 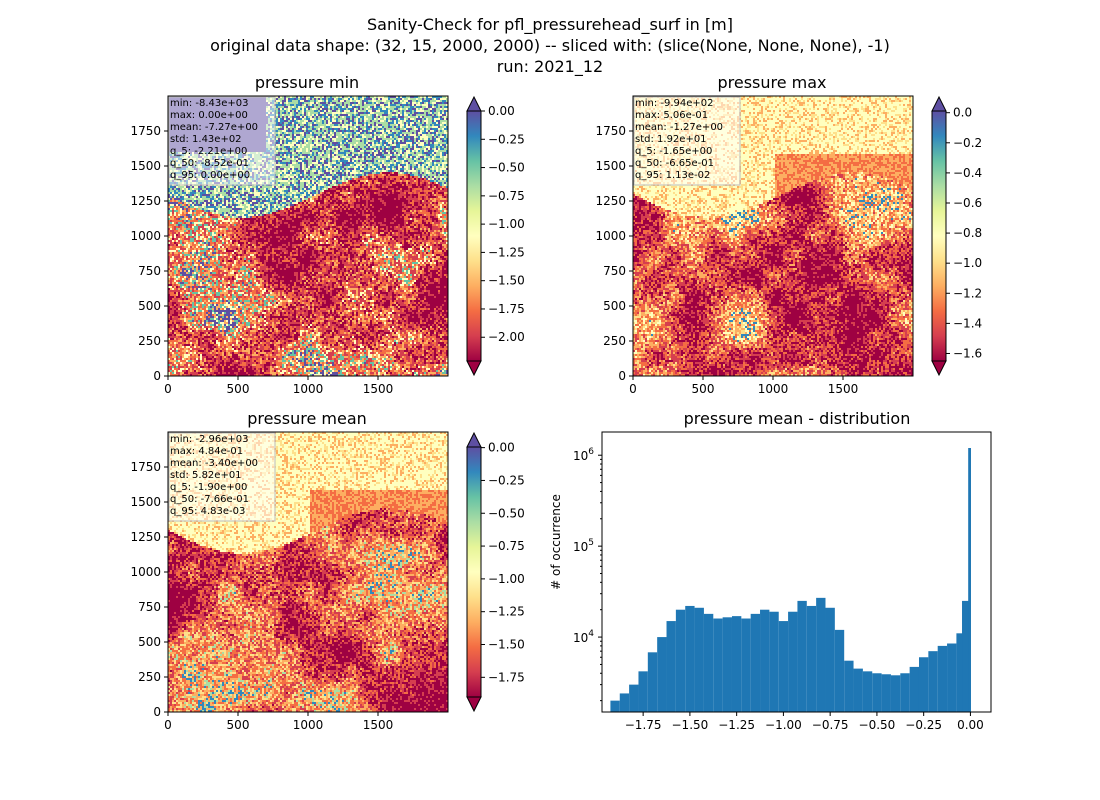 I want to click on stats-line: q_95: 0.00e+00, so click(x=210, y=175).